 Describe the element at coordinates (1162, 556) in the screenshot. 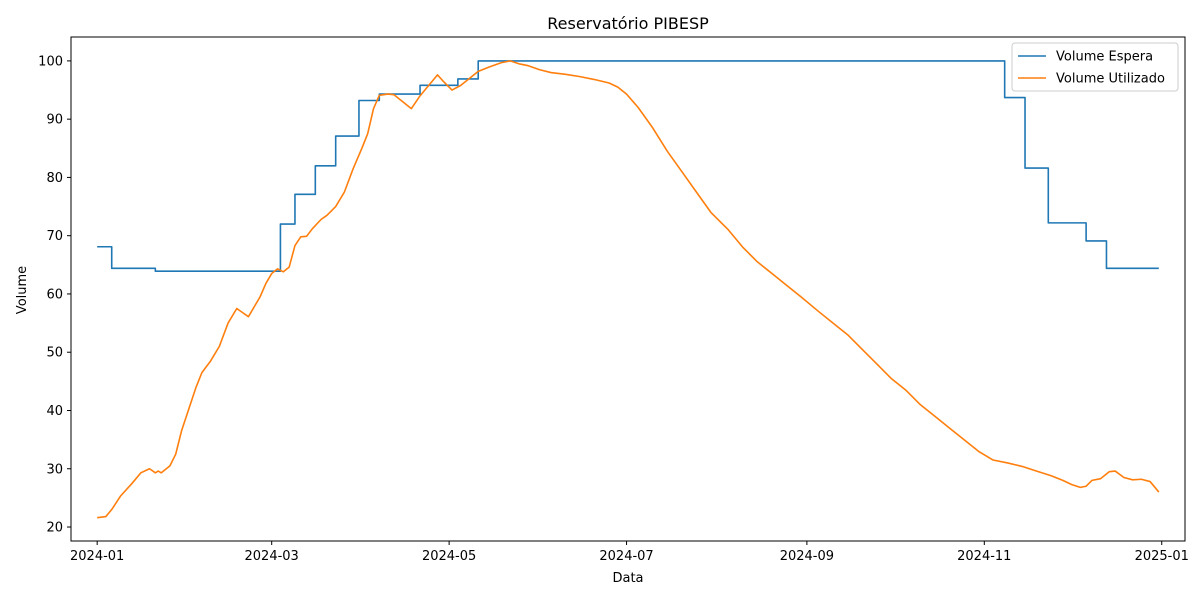

I see `x-tick-label: 2025-01` at that location.